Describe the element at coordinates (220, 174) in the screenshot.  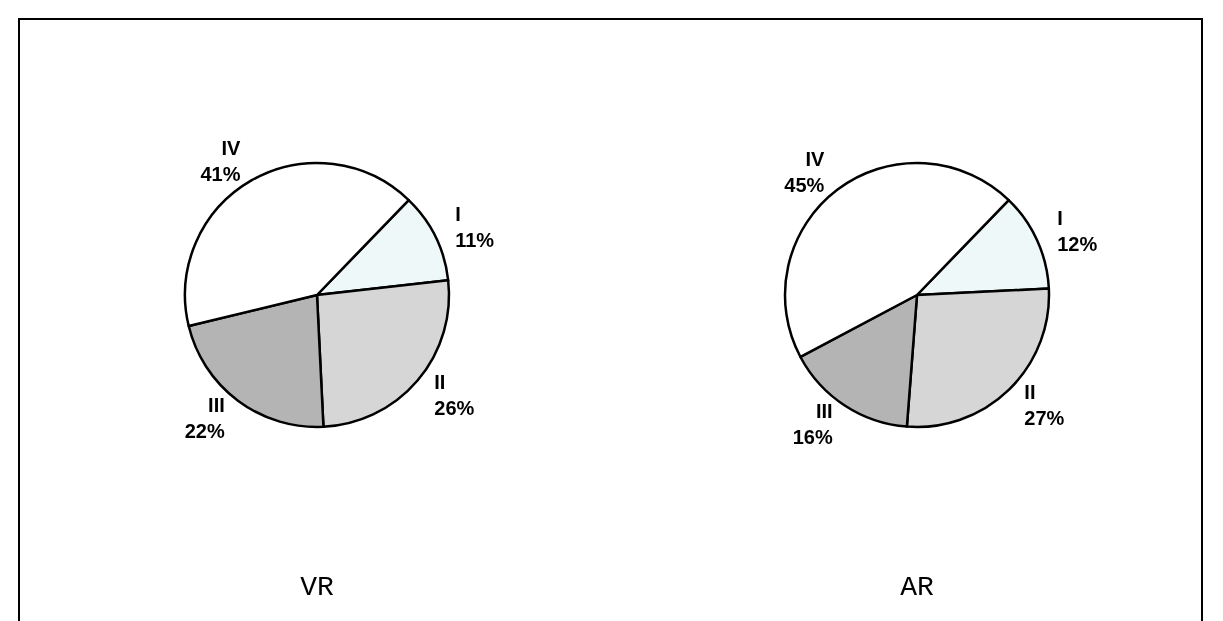
I see `data-label: 41%` at that location.